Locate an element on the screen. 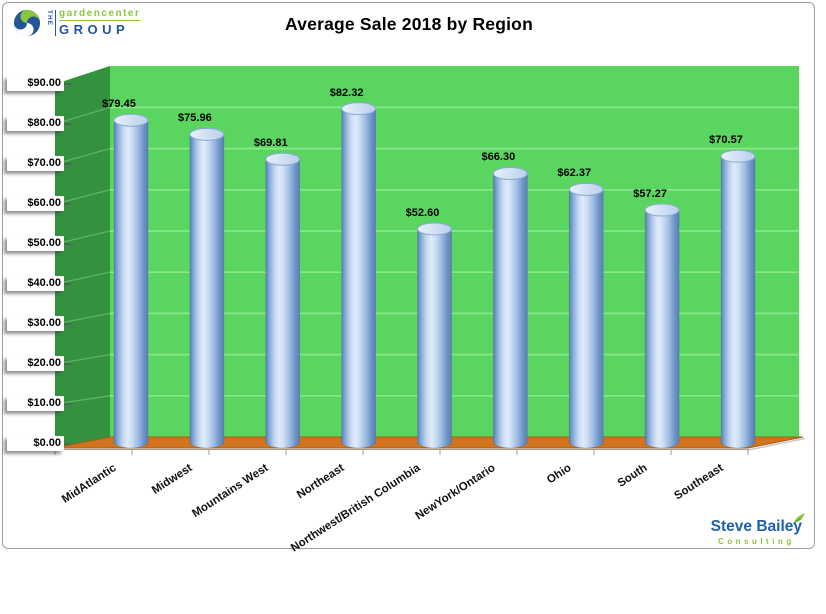  data-label: $75.96 is located at coordinates (195, 118).